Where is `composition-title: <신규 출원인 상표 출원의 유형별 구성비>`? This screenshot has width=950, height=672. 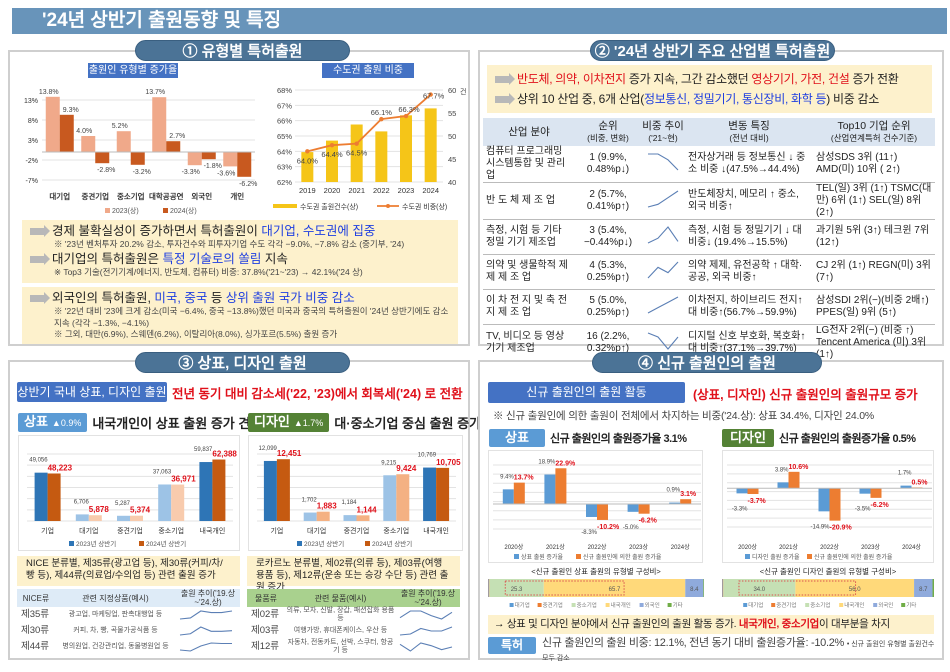
composition-title: <신규 출원인 상표 출원의 유형별 구성비> is located at coordinates (596, 571).